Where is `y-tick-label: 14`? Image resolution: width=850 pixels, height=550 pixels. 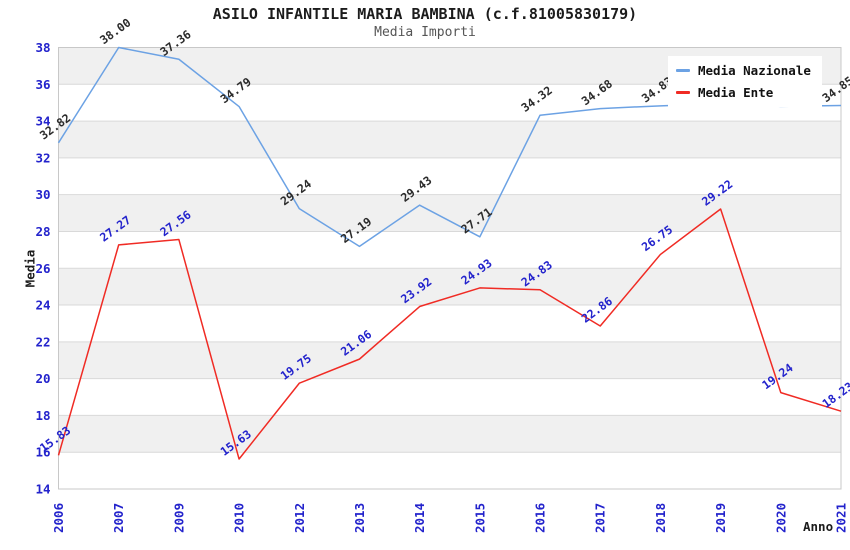
y-tick-label: 14 is located at coordinates (42, 489).